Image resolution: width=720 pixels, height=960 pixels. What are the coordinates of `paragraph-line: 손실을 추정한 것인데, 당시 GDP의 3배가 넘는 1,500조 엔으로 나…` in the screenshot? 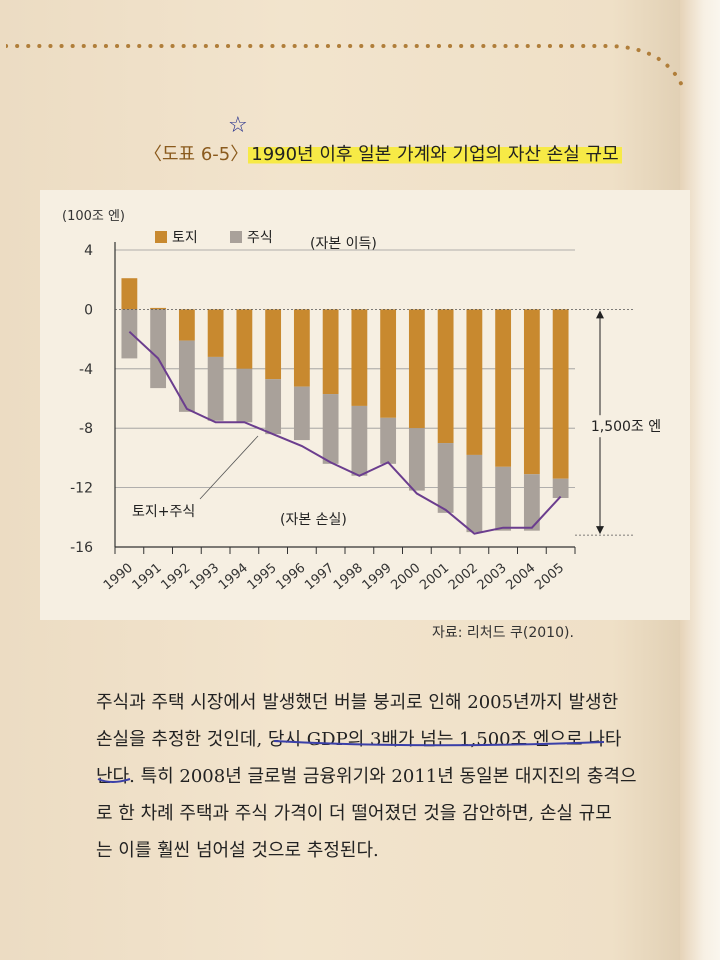 It's located at (359, 739).